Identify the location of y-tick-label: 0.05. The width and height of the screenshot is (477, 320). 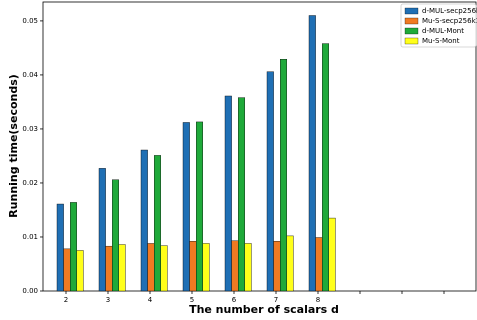
(30, 21).